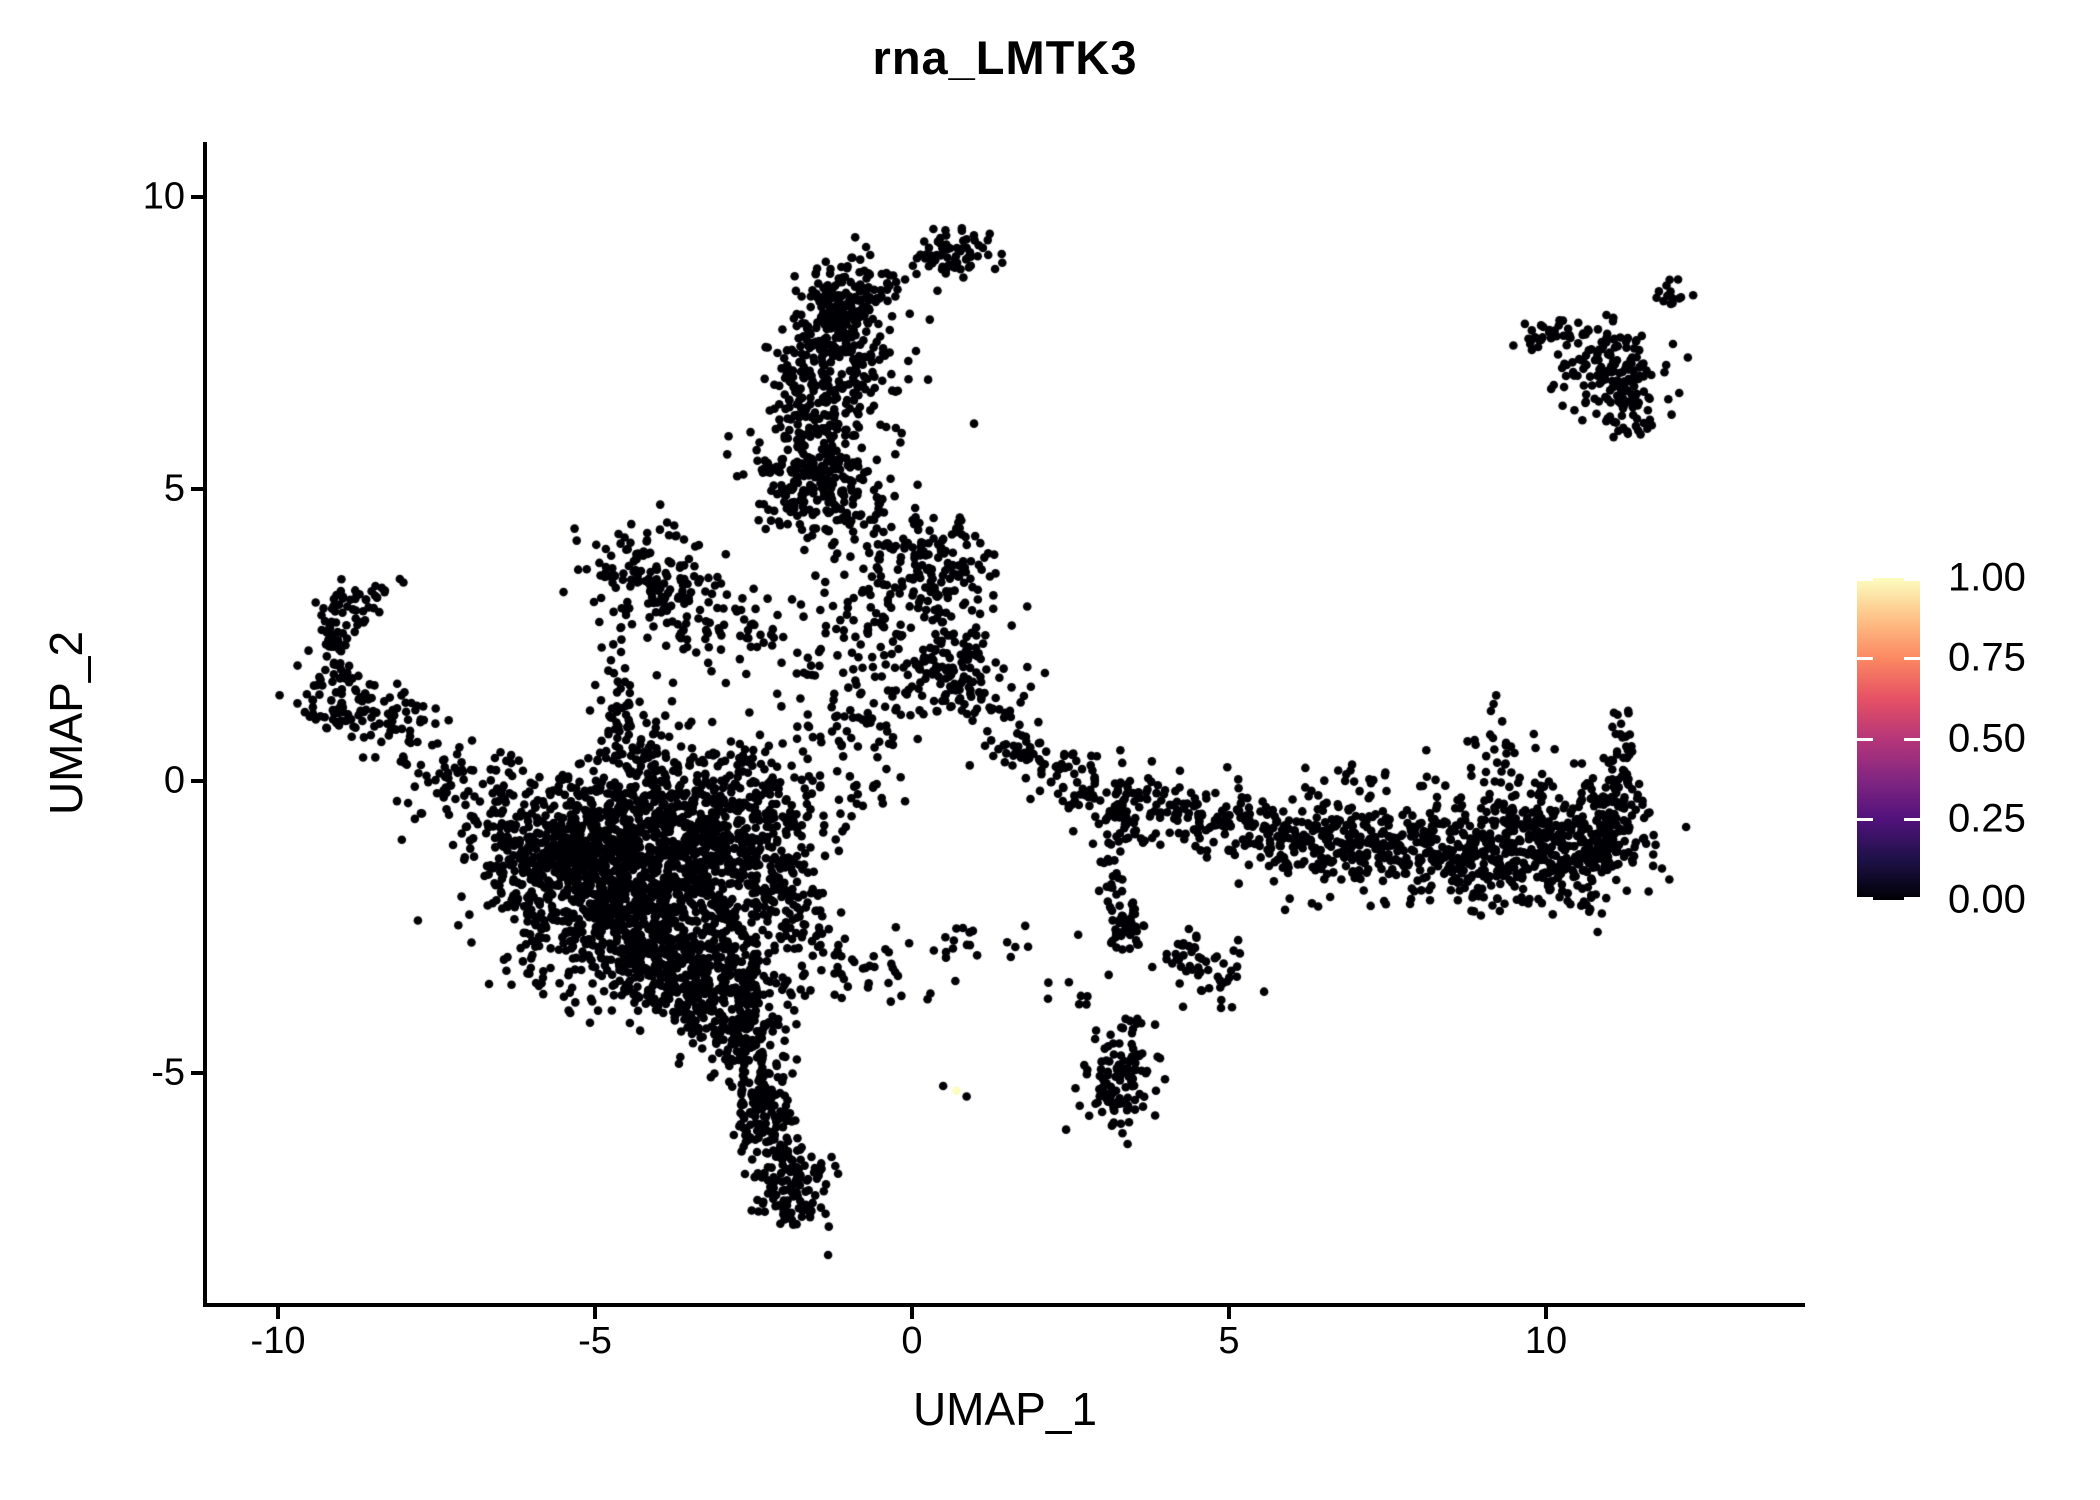 This screenshot has width=2100, height=1500. Describe the element at coordinates (198, 635) in the screenshot. I see `y-axis-ticks` at that location.